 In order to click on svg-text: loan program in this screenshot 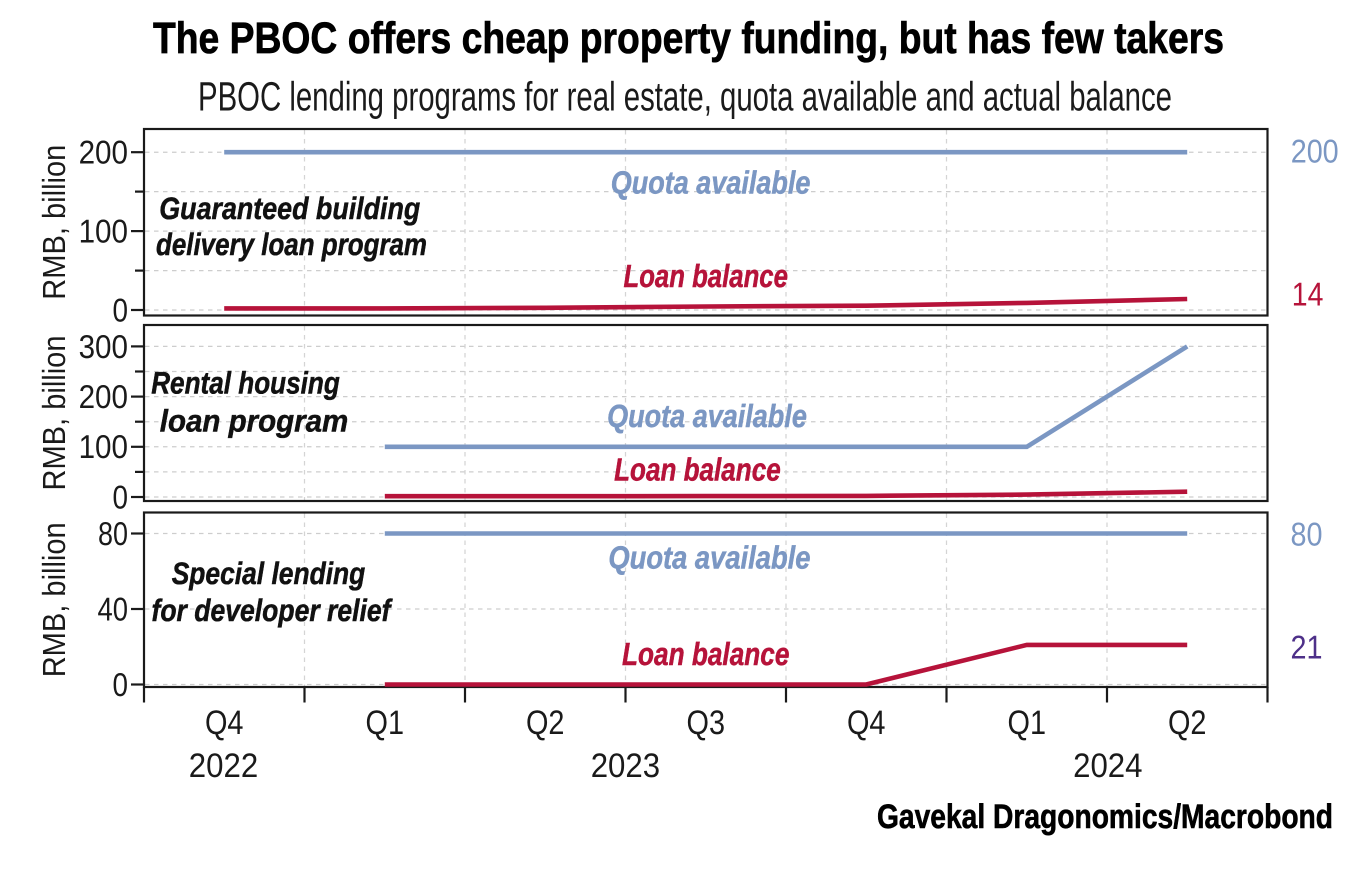, I will do `click(254, 420)`.